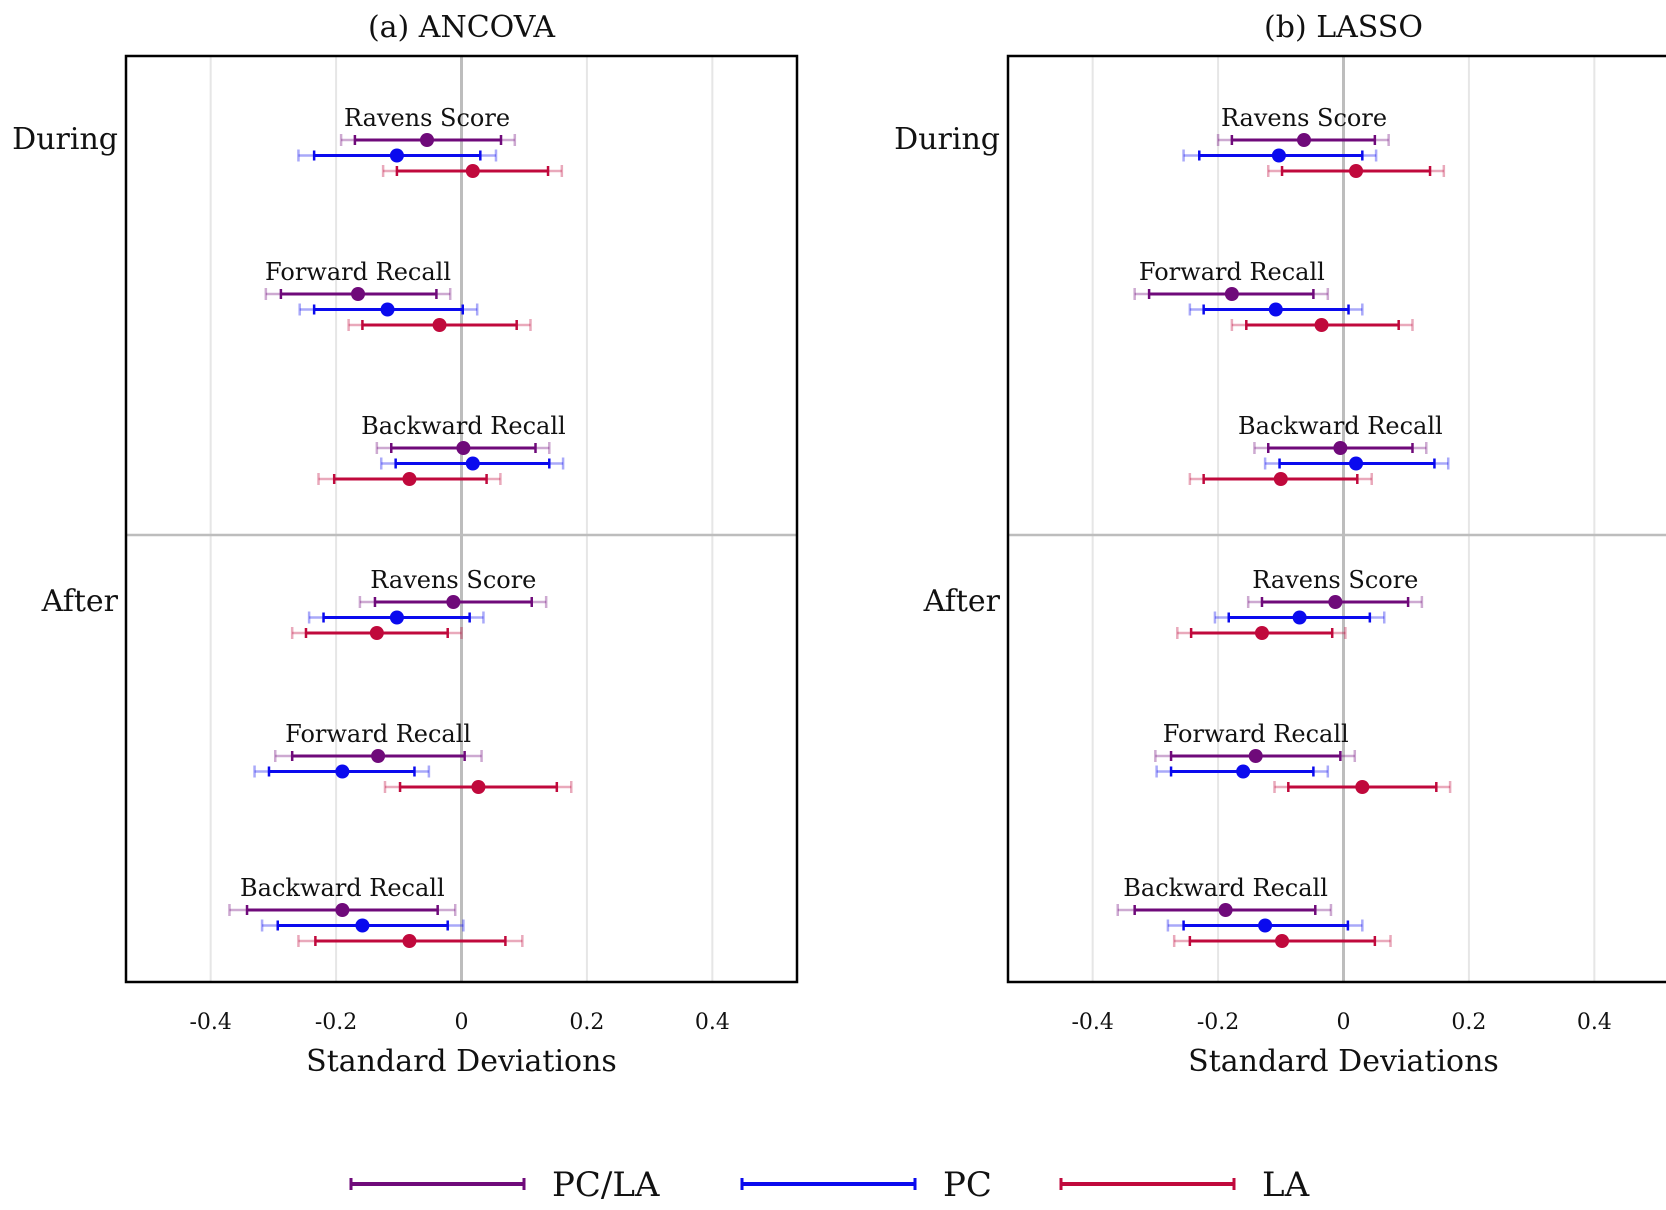 The width and height of the screenshot is (1666, 1210). What do you see at coordinates (1286, 1185) in the screenshot?
I see `legend-label: LA` at bounding box center [1286, 1185].